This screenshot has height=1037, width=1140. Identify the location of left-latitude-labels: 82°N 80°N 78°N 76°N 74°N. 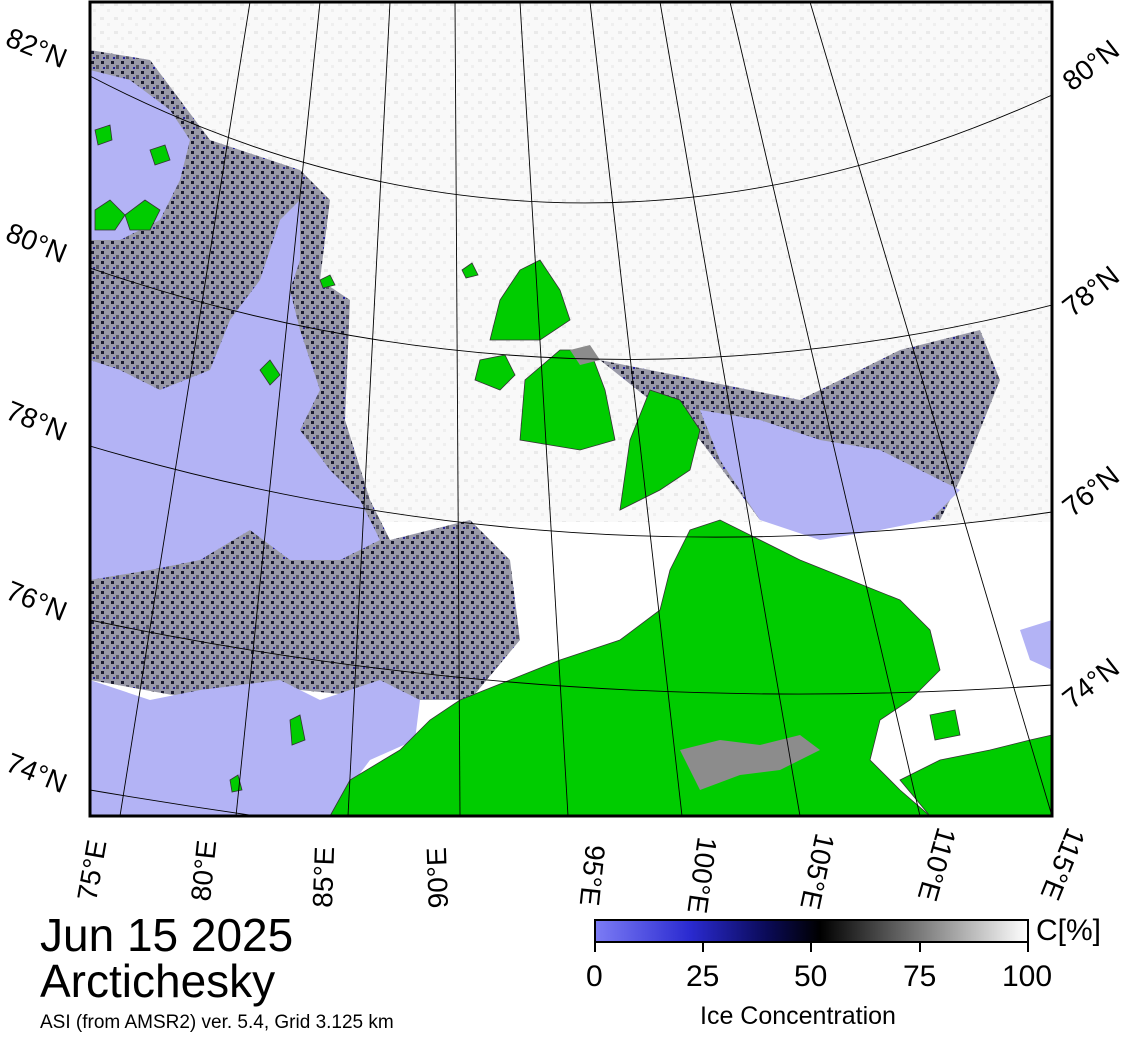
(37, 410).